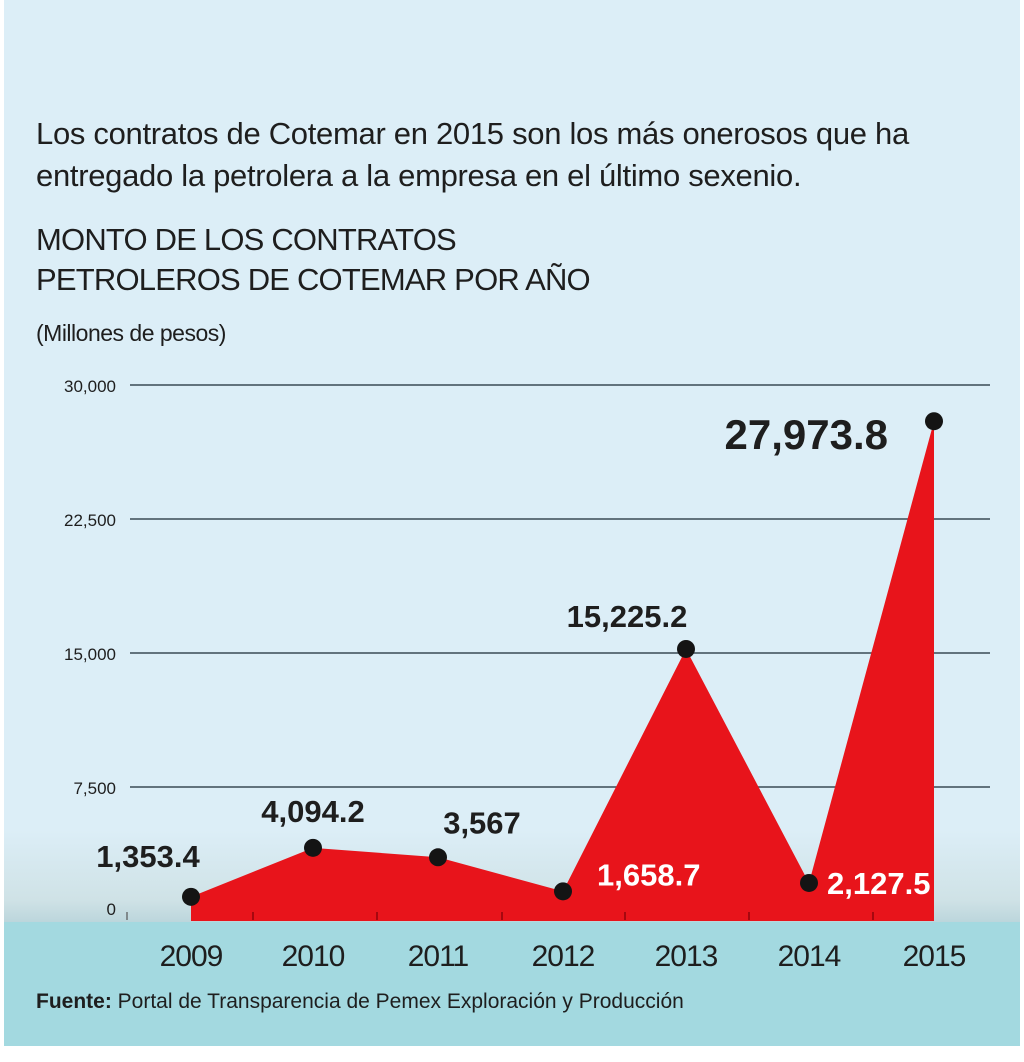 This screenshot has width=1024, height=1062. Describe the element at coordinates (563, 956) in the screenshot. I see `x-tick-label: 2012` at that location.